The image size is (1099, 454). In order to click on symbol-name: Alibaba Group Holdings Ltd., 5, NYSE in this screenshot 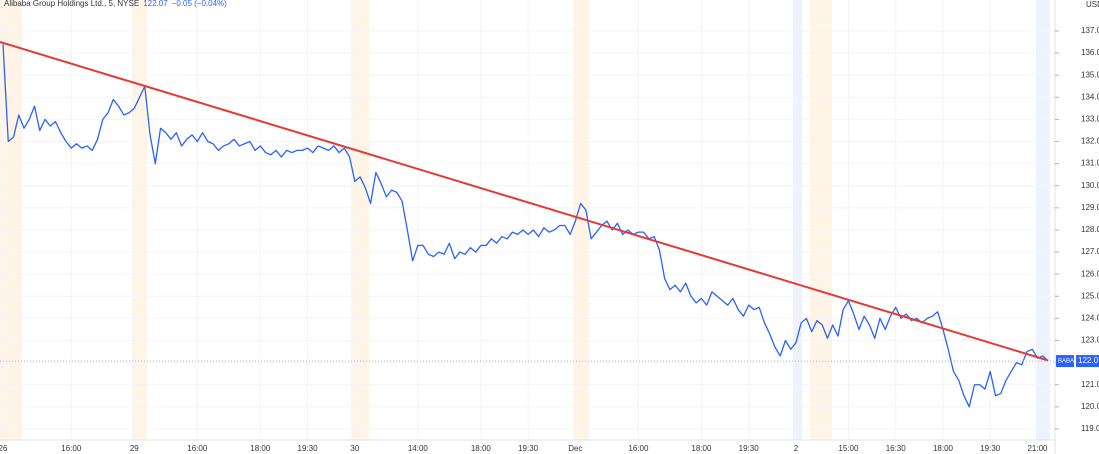, I will do `click(71, 4)`.